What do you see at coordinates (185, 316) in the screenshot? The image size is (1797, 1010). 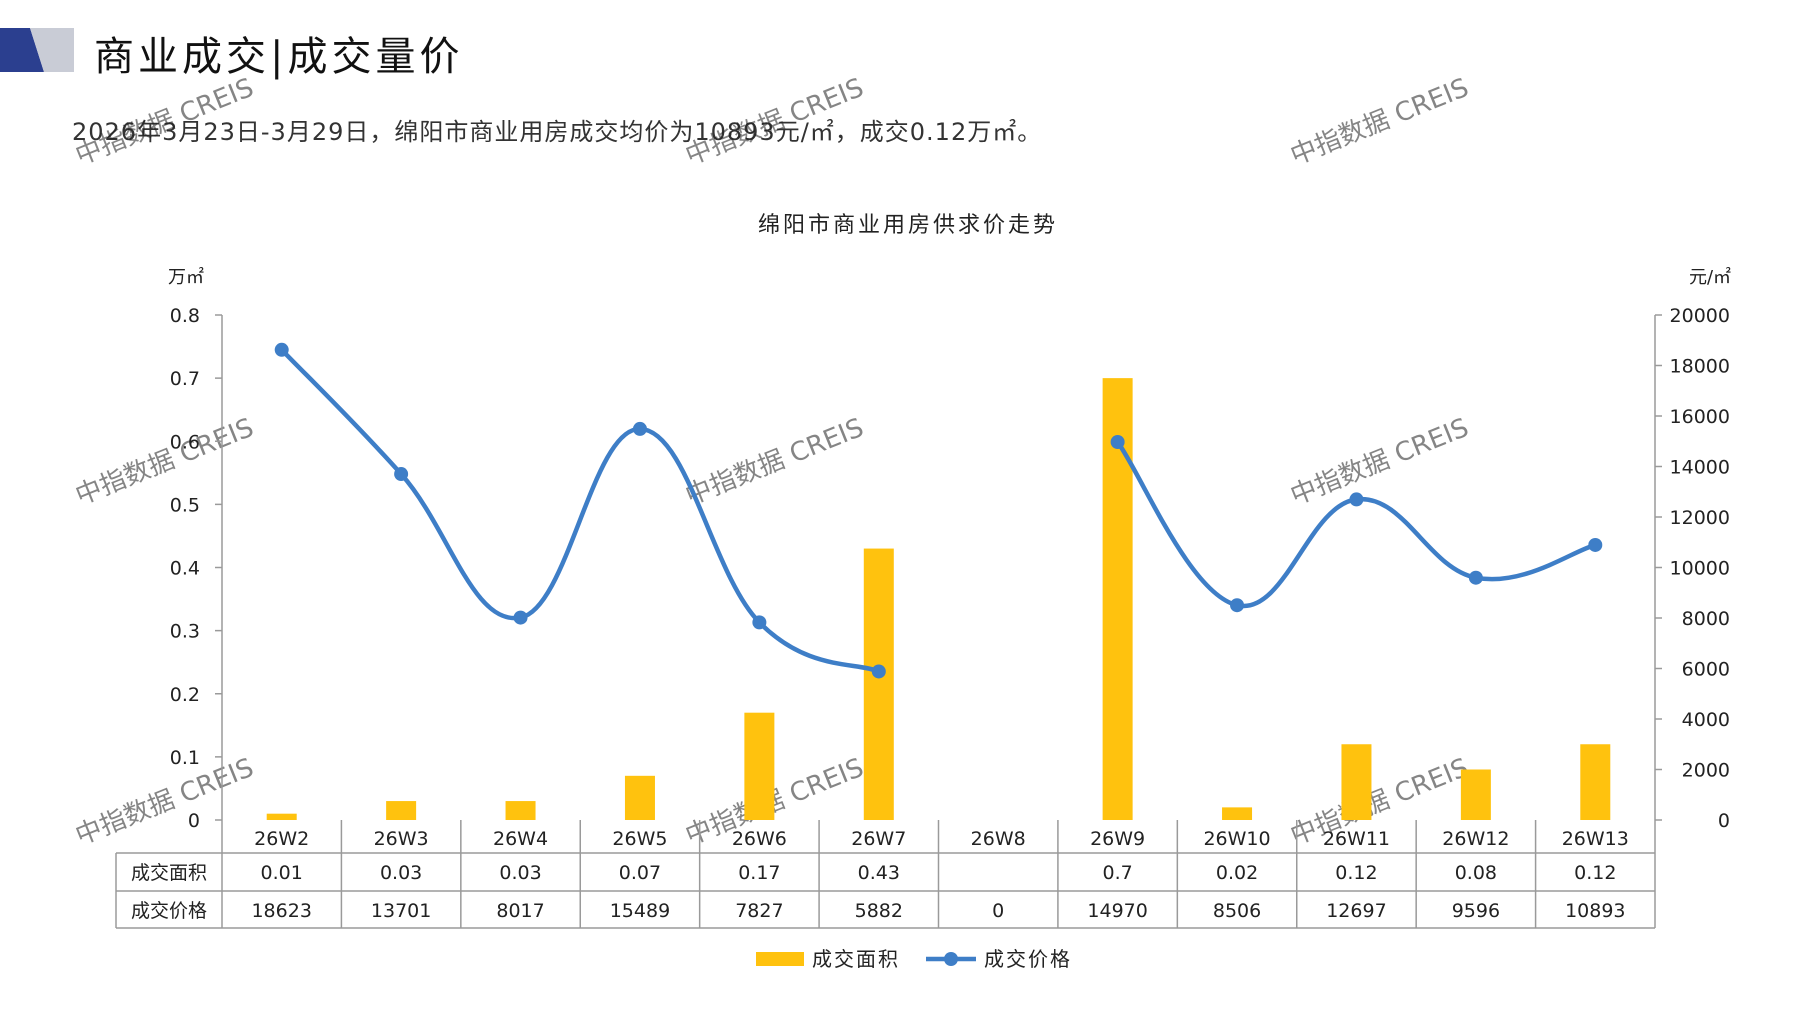 I see `left-tick-label: 0.8` at bounding box center [185, 316].